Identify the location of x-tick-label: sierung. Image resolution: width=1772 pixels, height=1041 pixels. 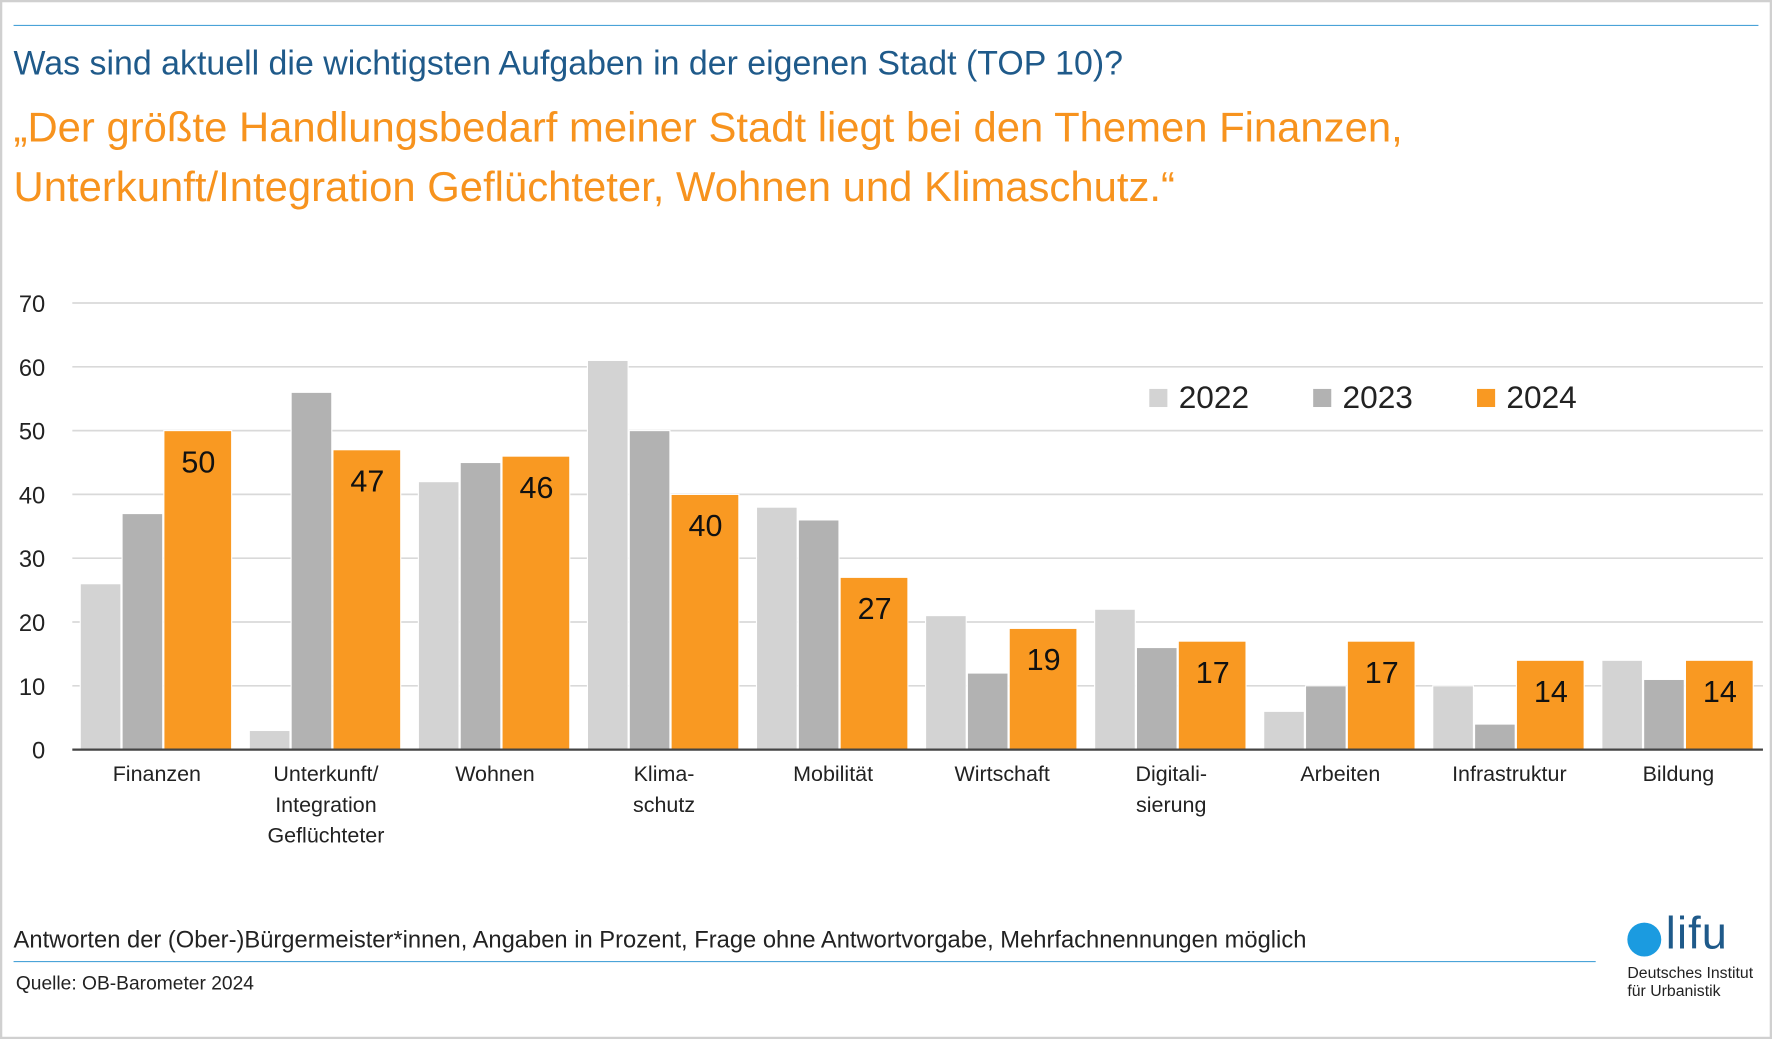
(1171, 805).